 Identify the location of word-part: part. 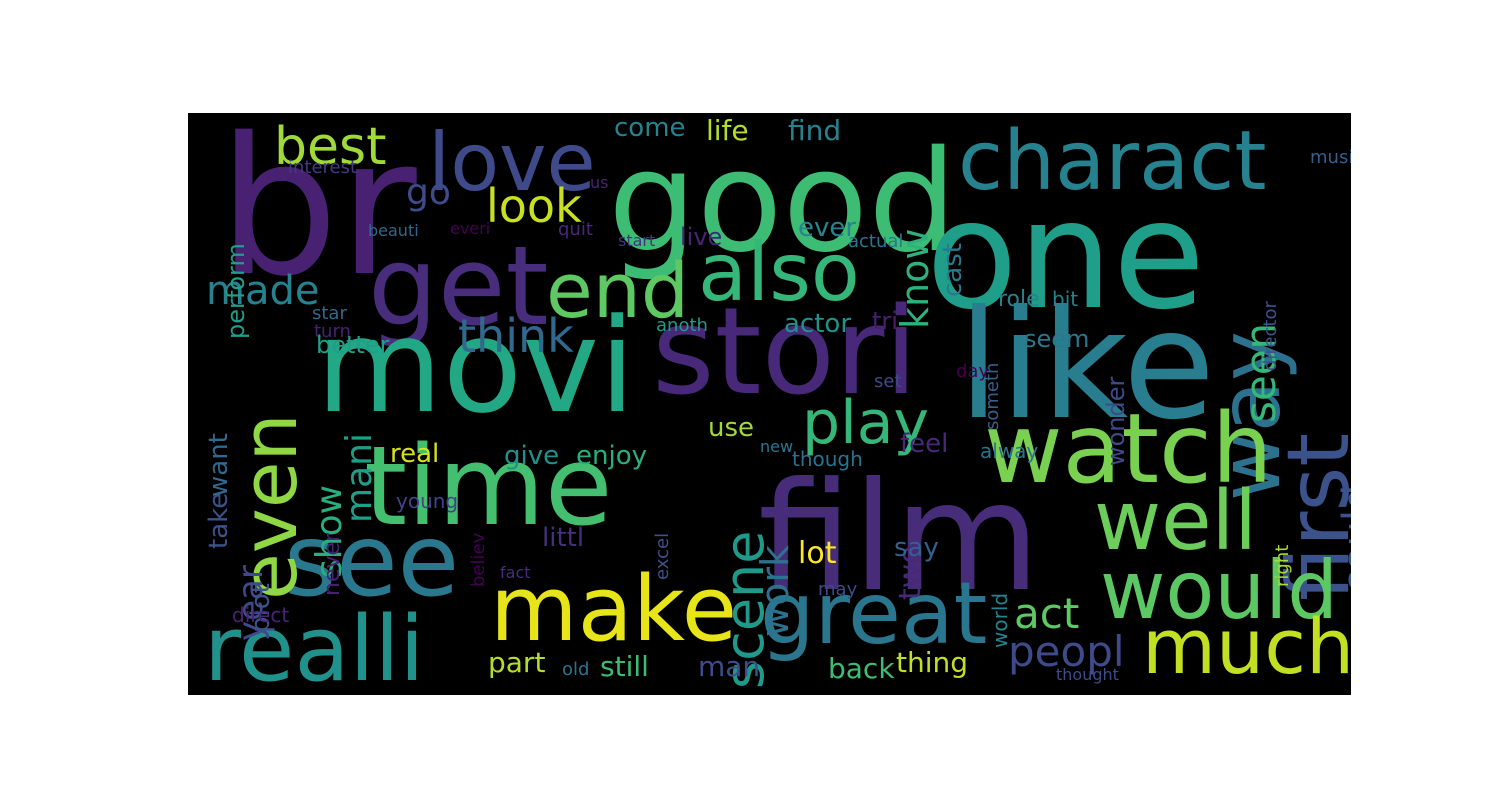
(517, 662).